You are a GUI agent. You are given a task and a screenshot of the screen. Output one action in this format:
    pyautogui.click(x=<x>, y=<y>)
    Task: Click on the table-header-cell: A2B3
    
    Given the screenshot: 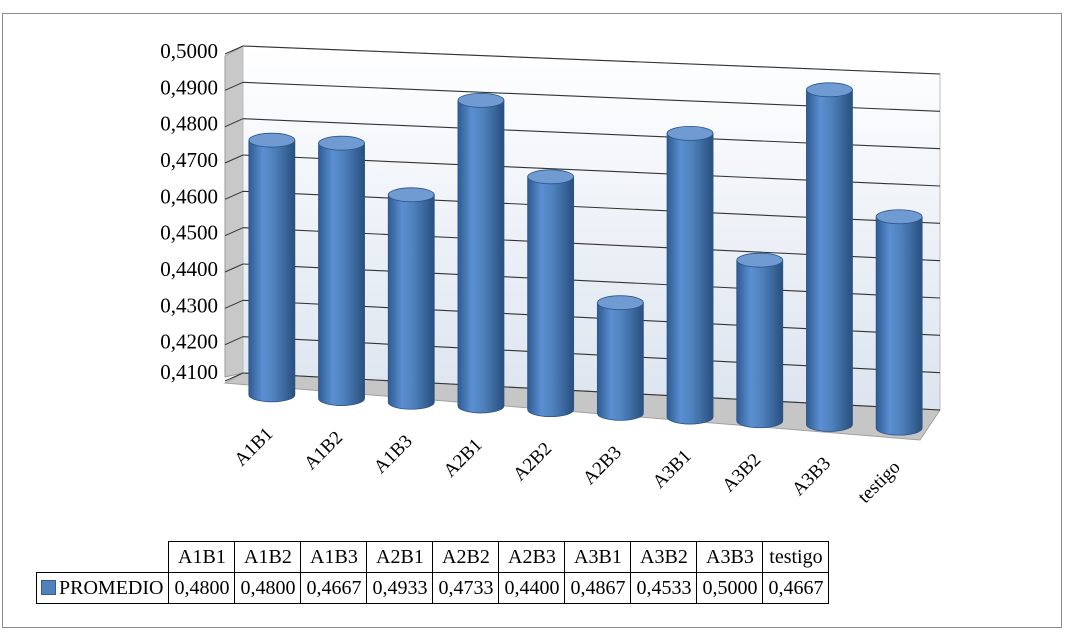 What is the action you would take?
    pyautogui.click(x=532, y=557)
    